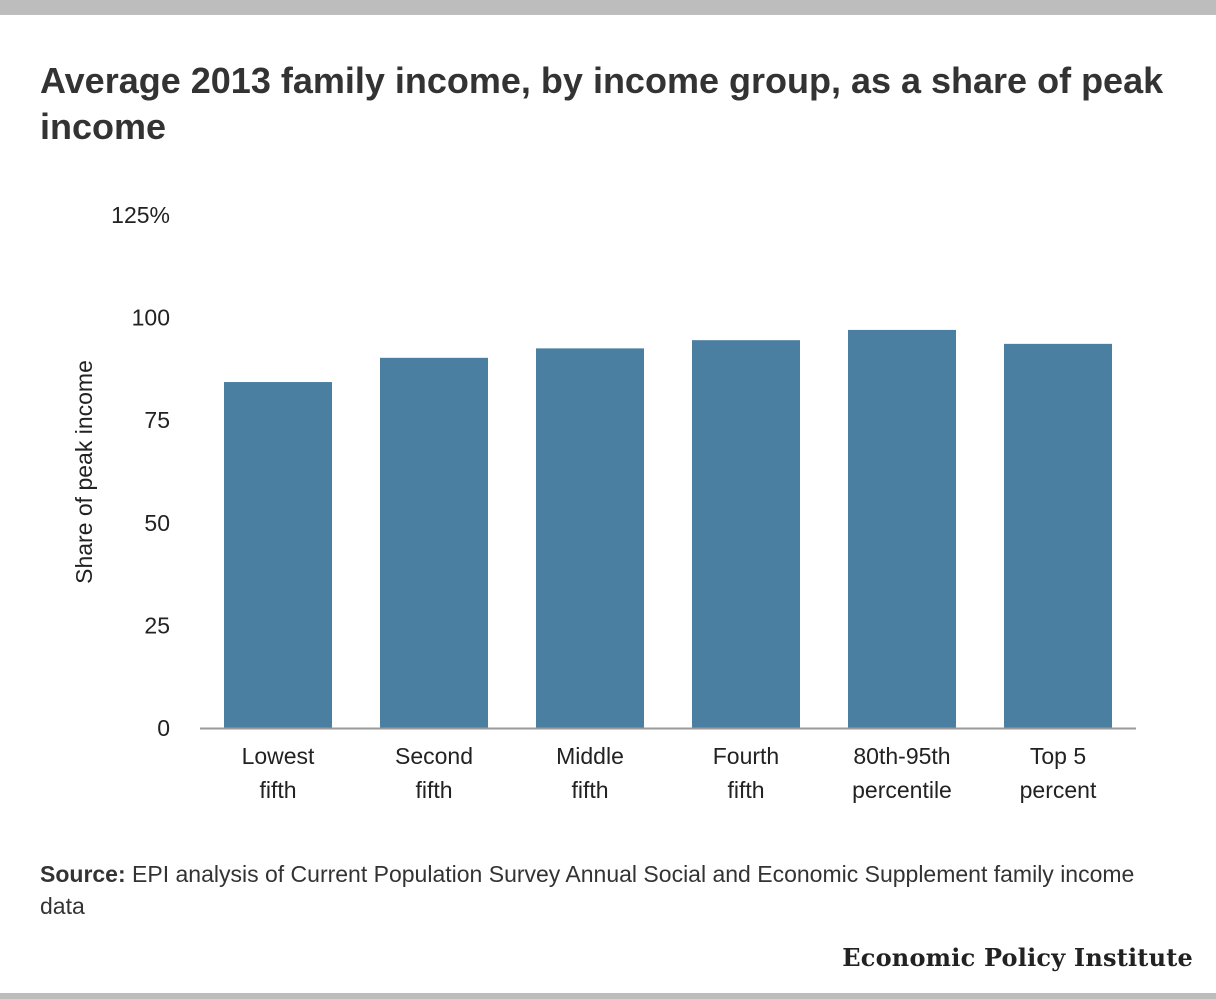  I want to click on x-tick-label: Middle, so click(590, 756).